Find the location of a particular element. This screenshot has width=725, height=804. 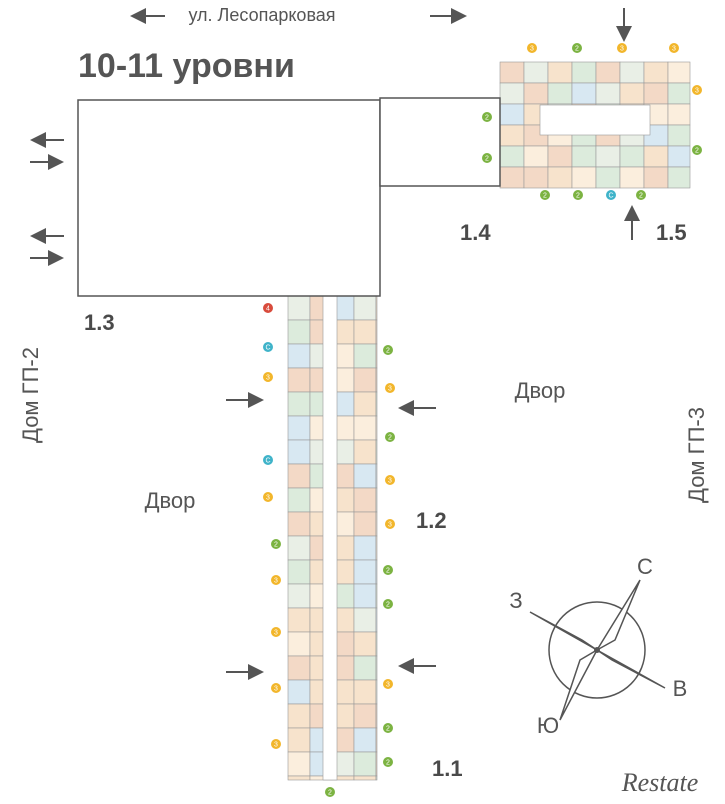

section-label: 1.3 is located at coordinates (99, 322).